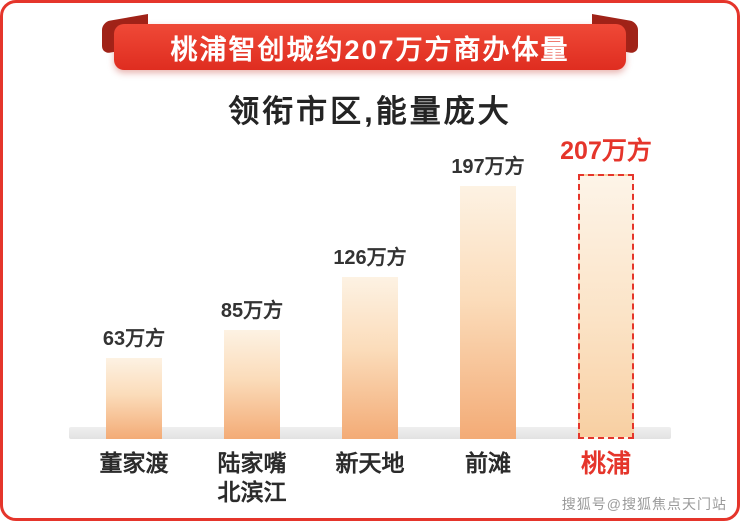  Describe the element at coordinates (370, 463) in the screenshot. I see `category-label: 新天地` at that location.